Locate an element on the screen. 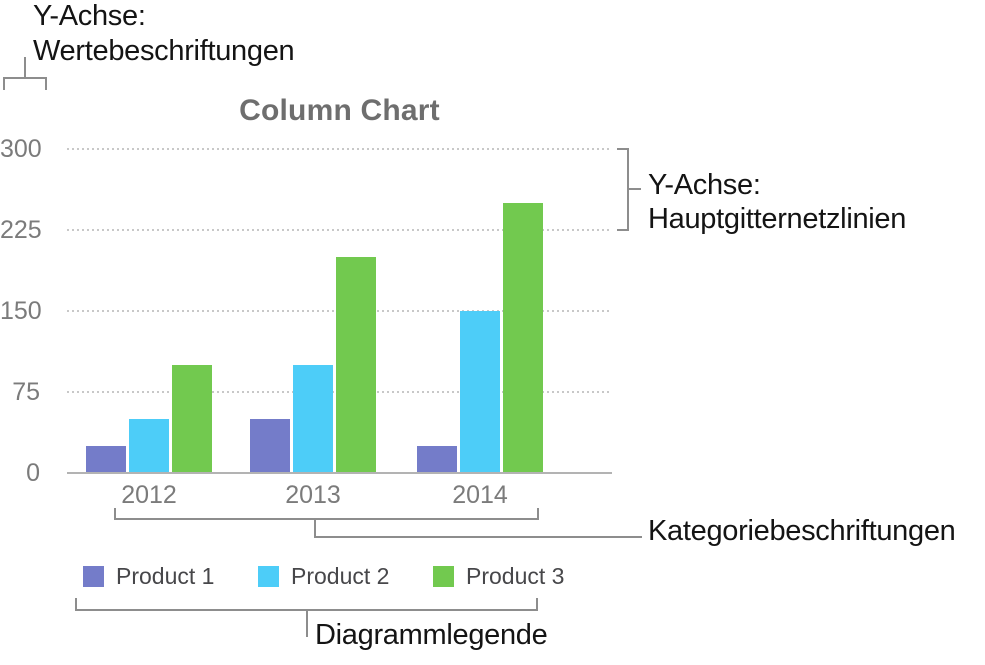  category-label: 2013 is located at coordinates (313, 495).